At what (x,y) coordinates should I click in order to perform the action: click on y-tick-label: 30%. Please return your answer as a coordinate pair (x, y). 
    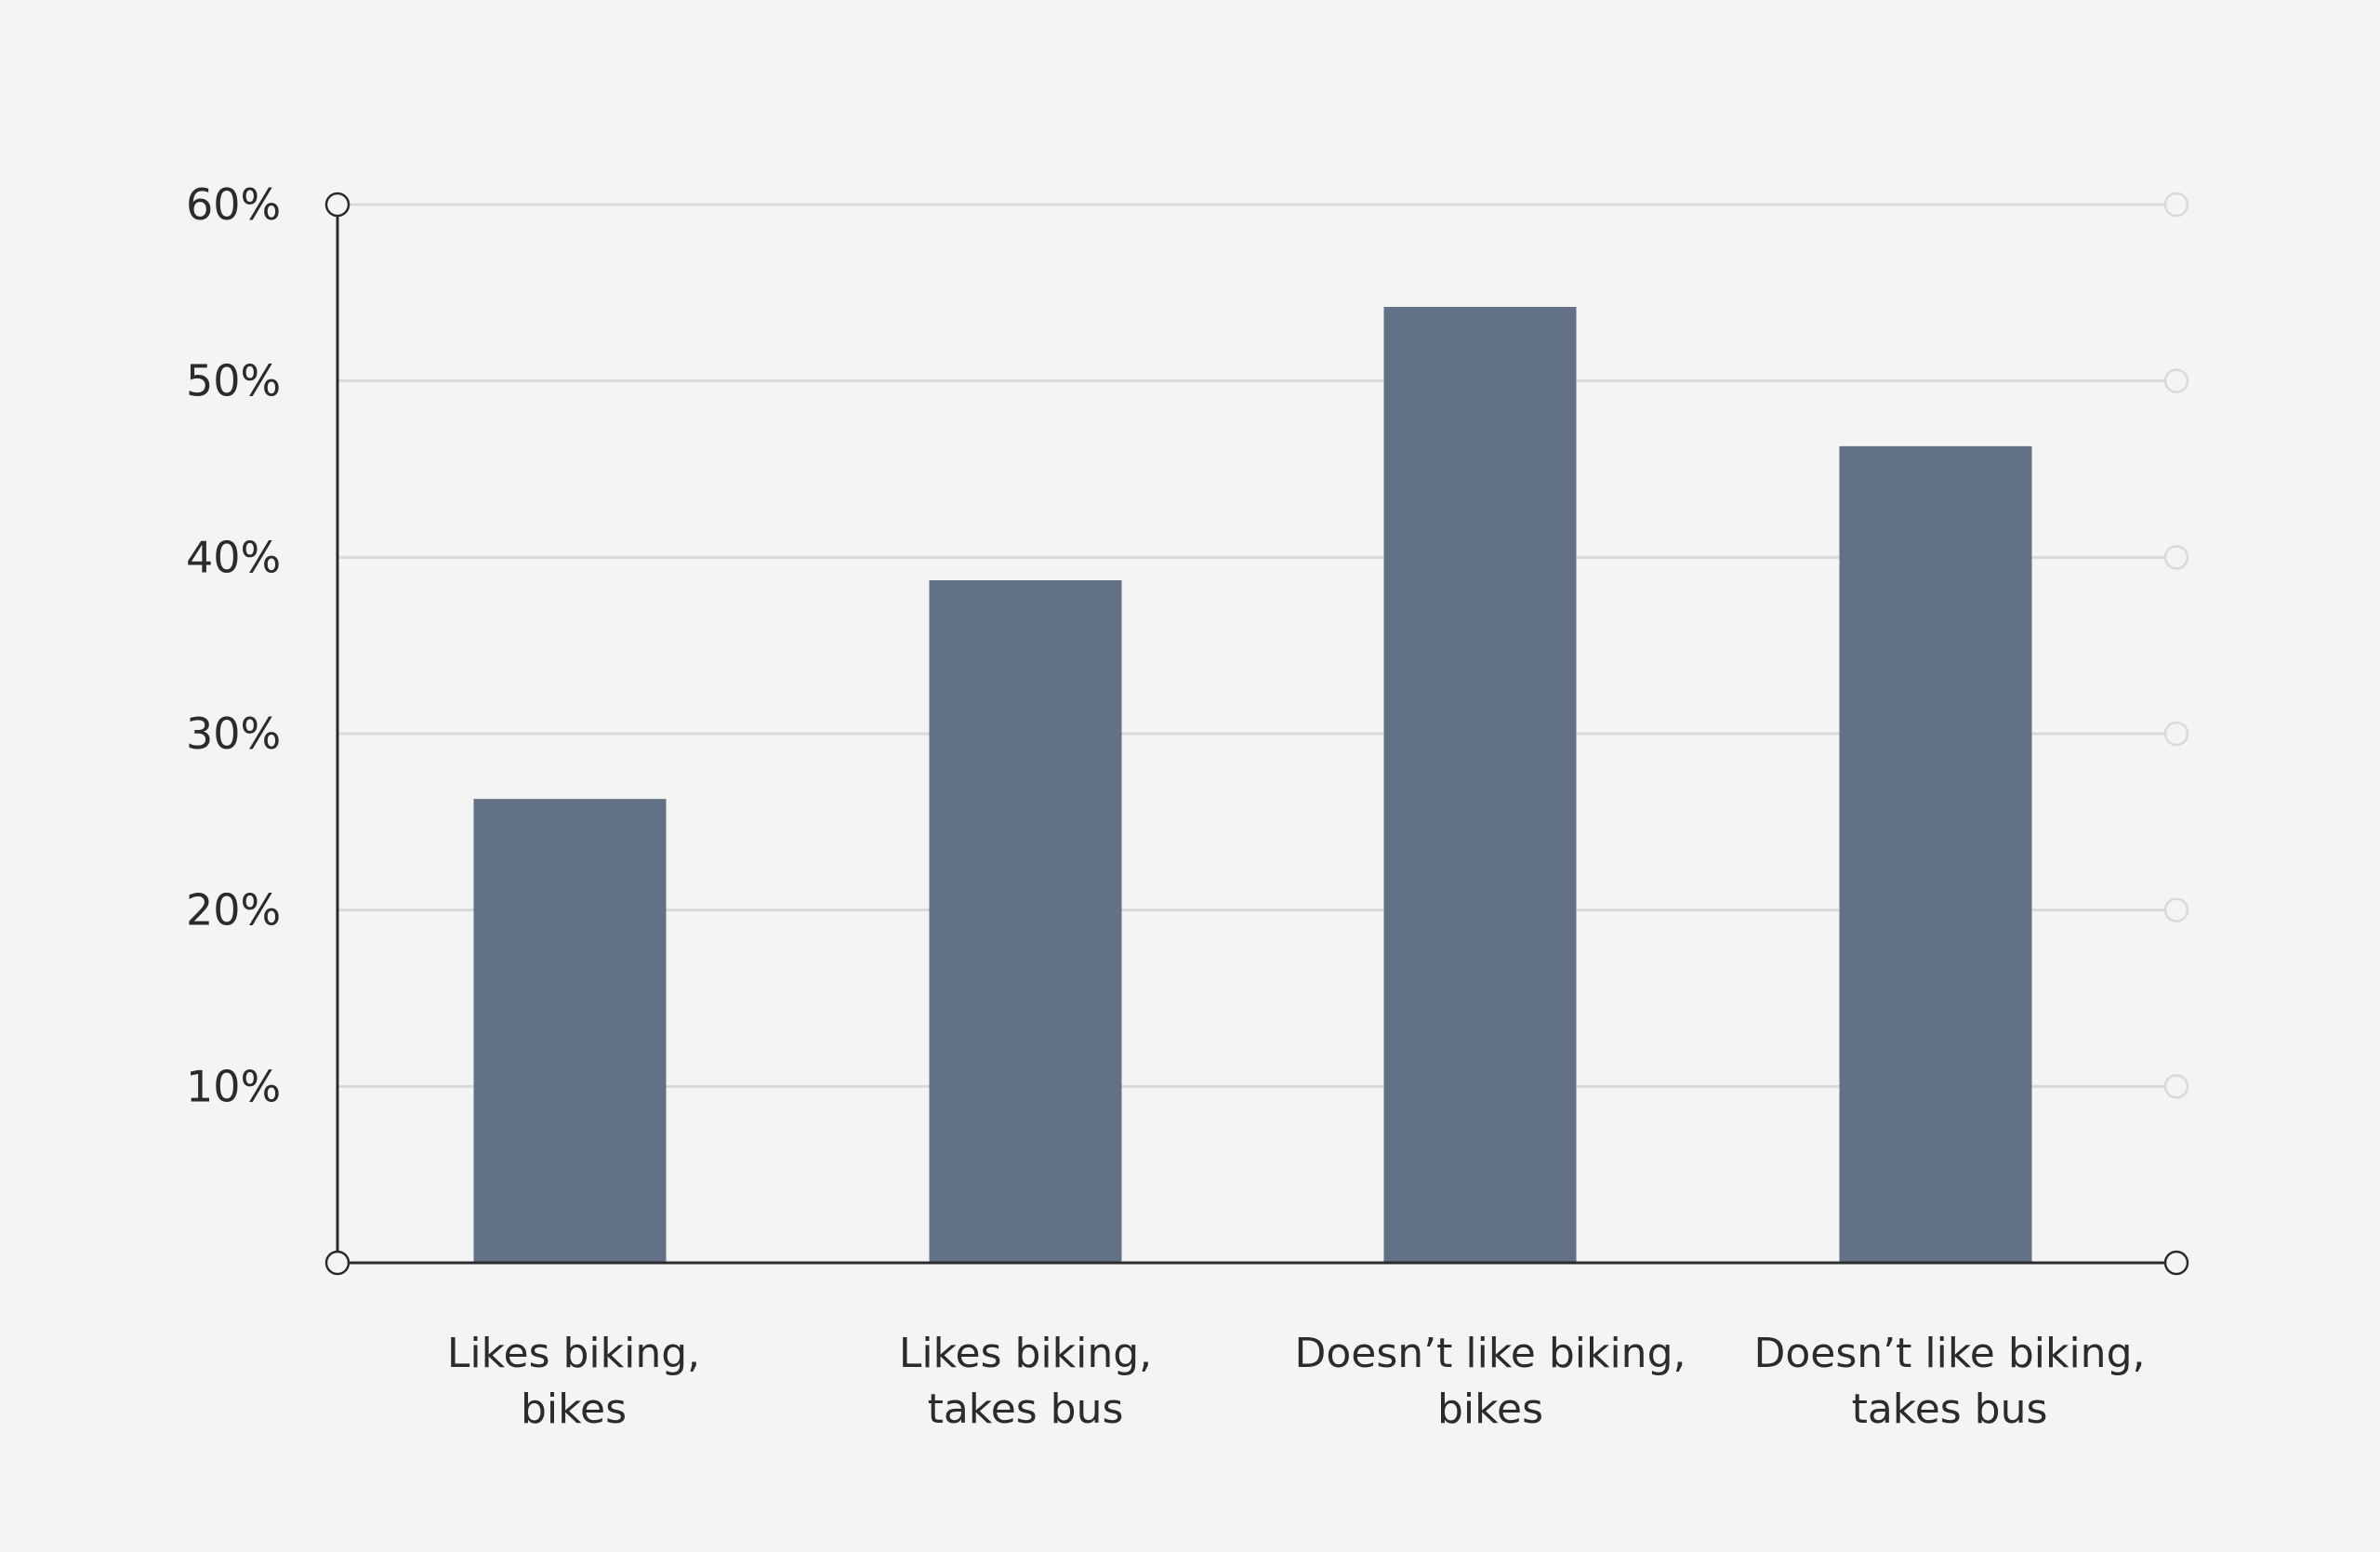
    Looking at the image, I should click on (233, 734).